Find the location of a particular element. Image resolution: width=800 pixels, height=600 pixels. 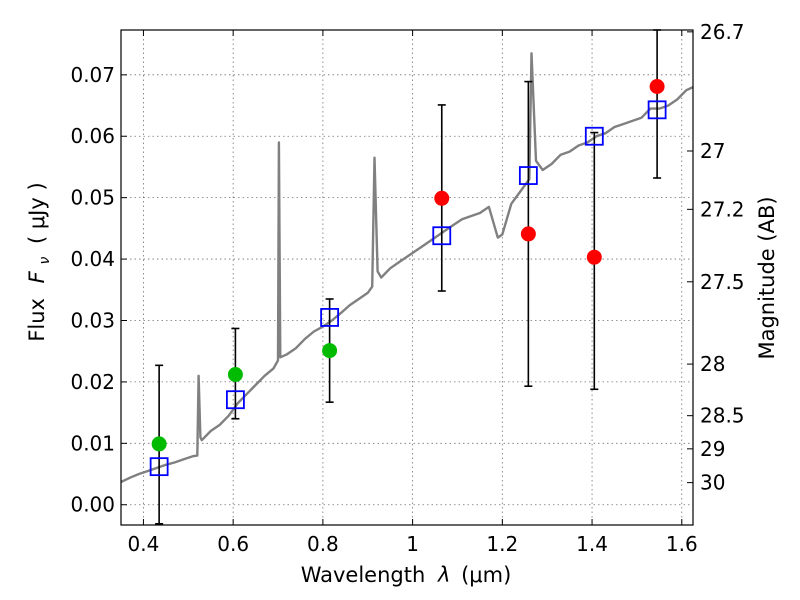

mag-tick-label: 28 is located at coordinates (712, 364).